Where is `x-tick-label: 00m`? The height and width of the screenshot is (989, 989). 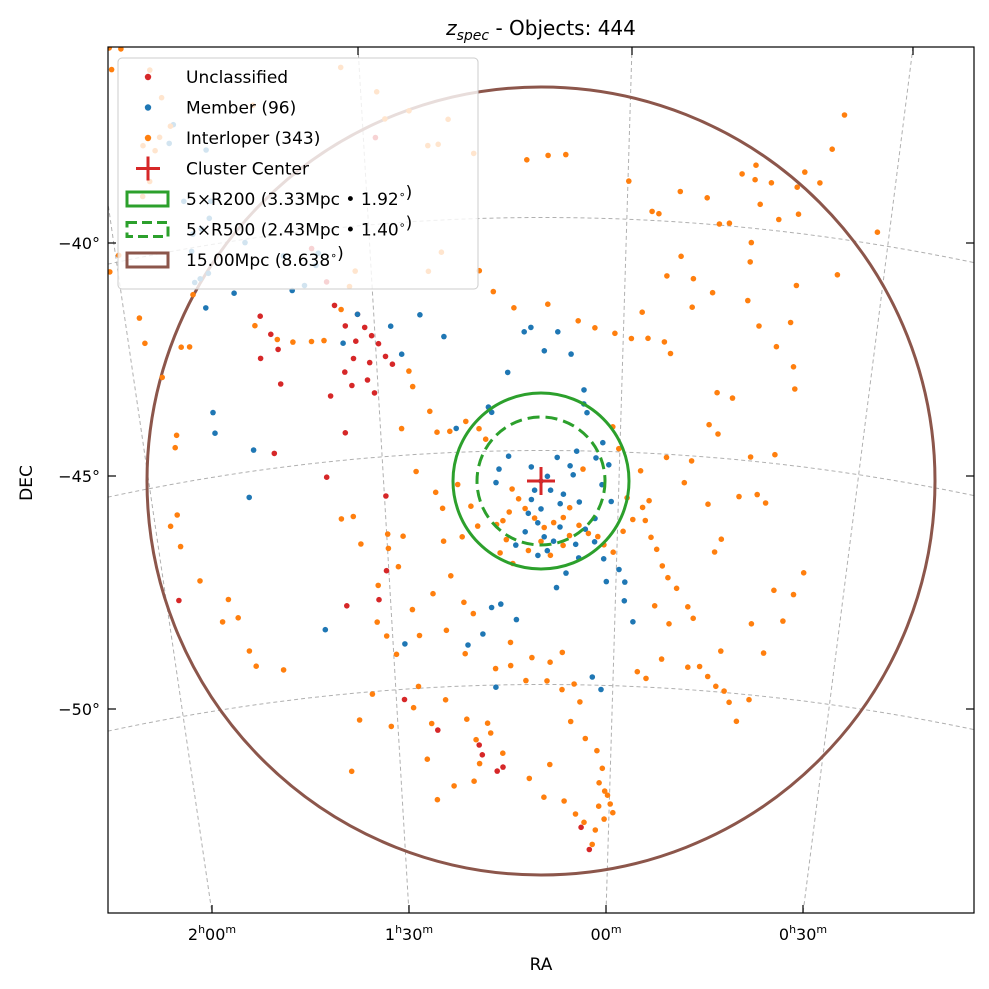
x-tick-label: 00m is located at coordinates (605, 933).